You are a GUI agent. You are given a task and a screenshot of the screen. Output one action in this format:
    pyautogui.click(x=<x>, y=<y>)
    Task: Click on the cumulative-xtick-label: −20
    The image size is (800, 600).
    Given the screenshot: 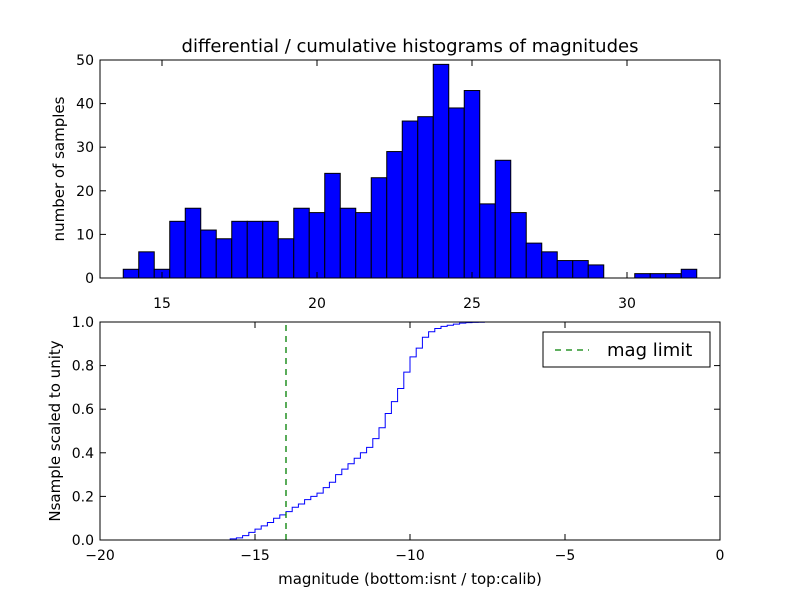 What is the action you would take?
    pyautogui.click(x=100, y=556)
    